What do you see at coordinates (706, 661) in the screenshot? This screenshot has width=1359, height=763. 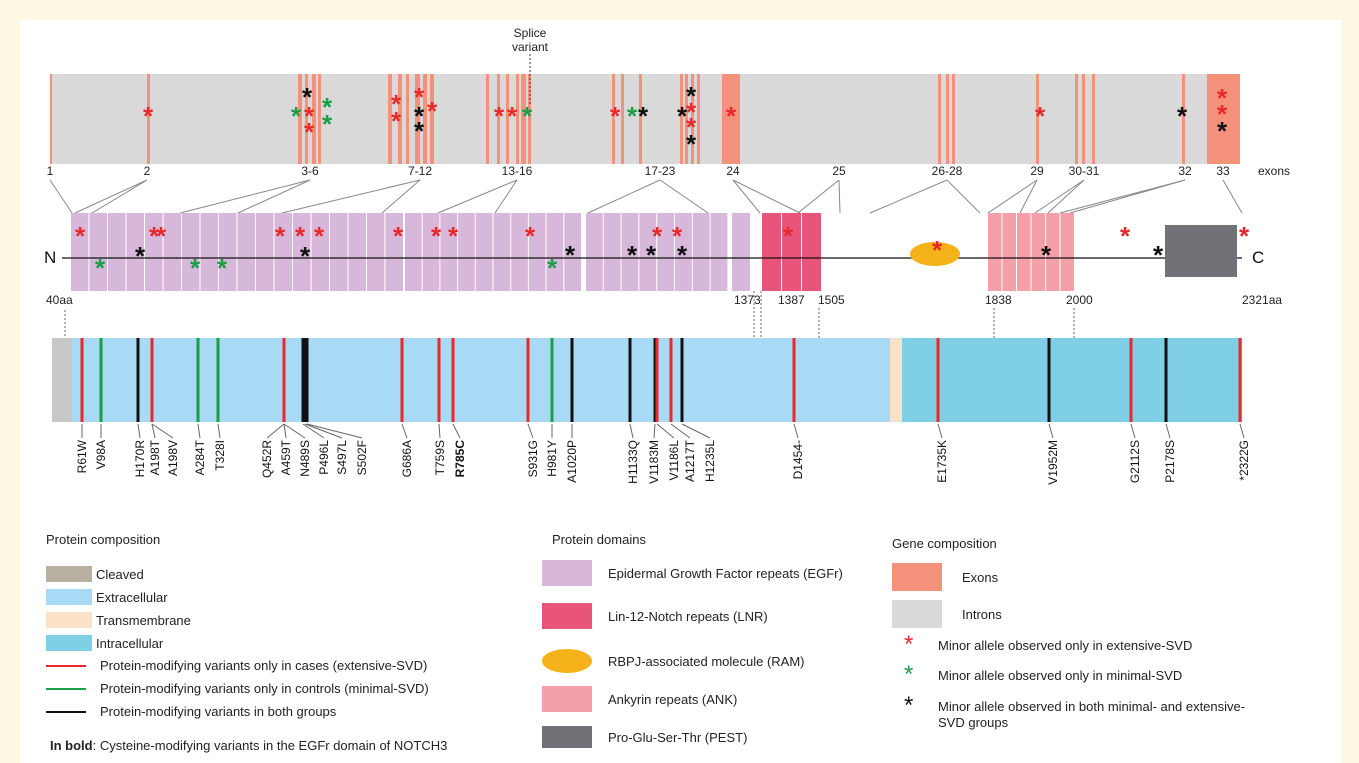 I see `legend-label-ram: RBPJ-associated molecule (RAM)` at bounding box center [706, 661].